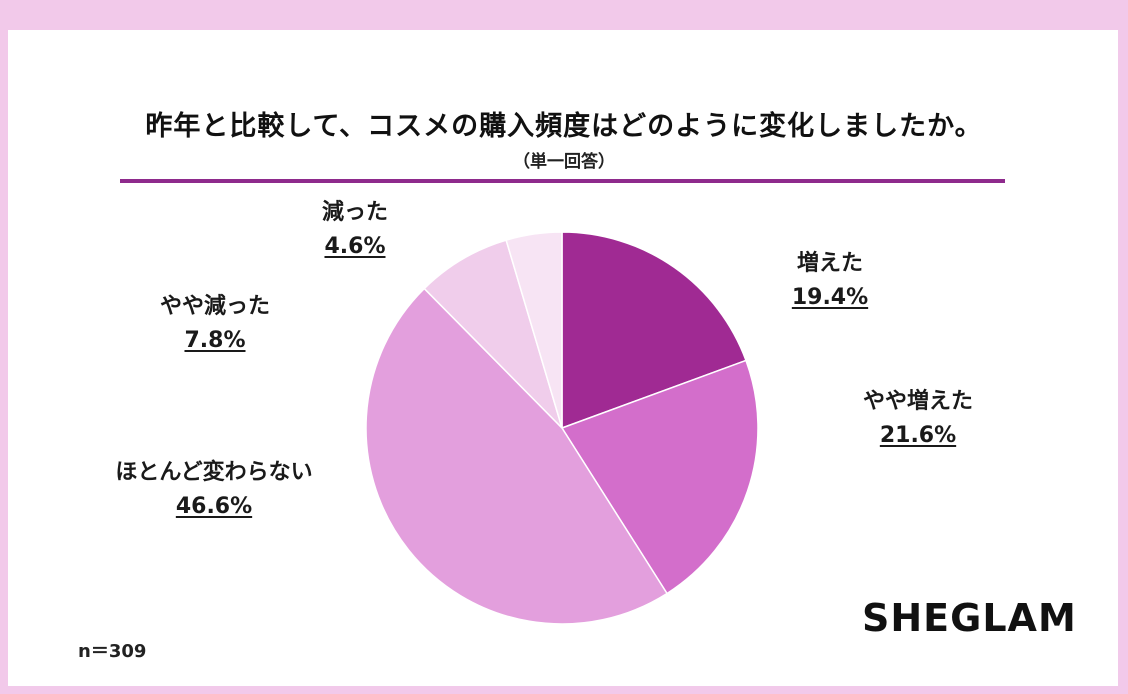  Describe the element at coordinates (354, 212) in the screenshot. I see `slice-name-decreased: 減った` at that location.